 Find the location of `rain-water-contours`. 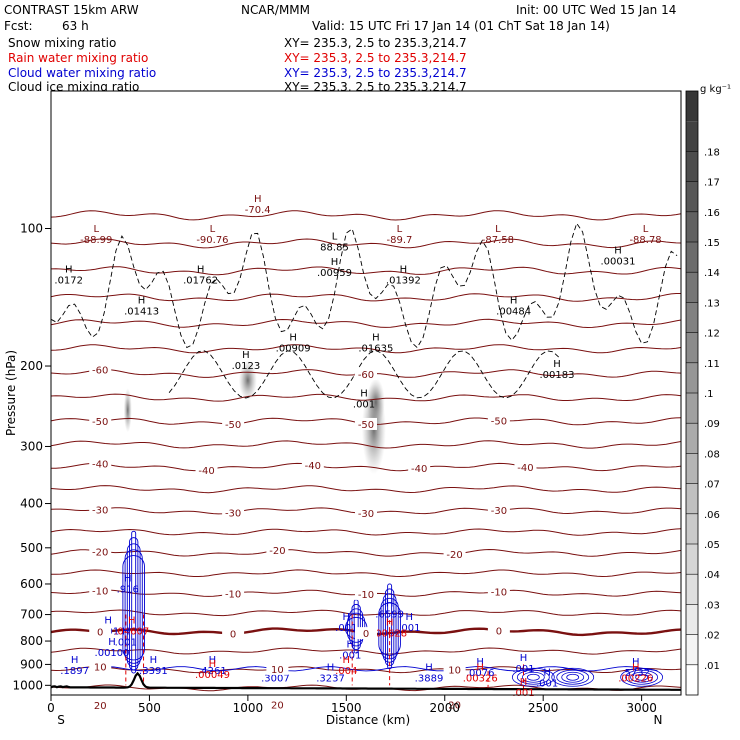

rain-water-contours is located at coordinates (324, 653).